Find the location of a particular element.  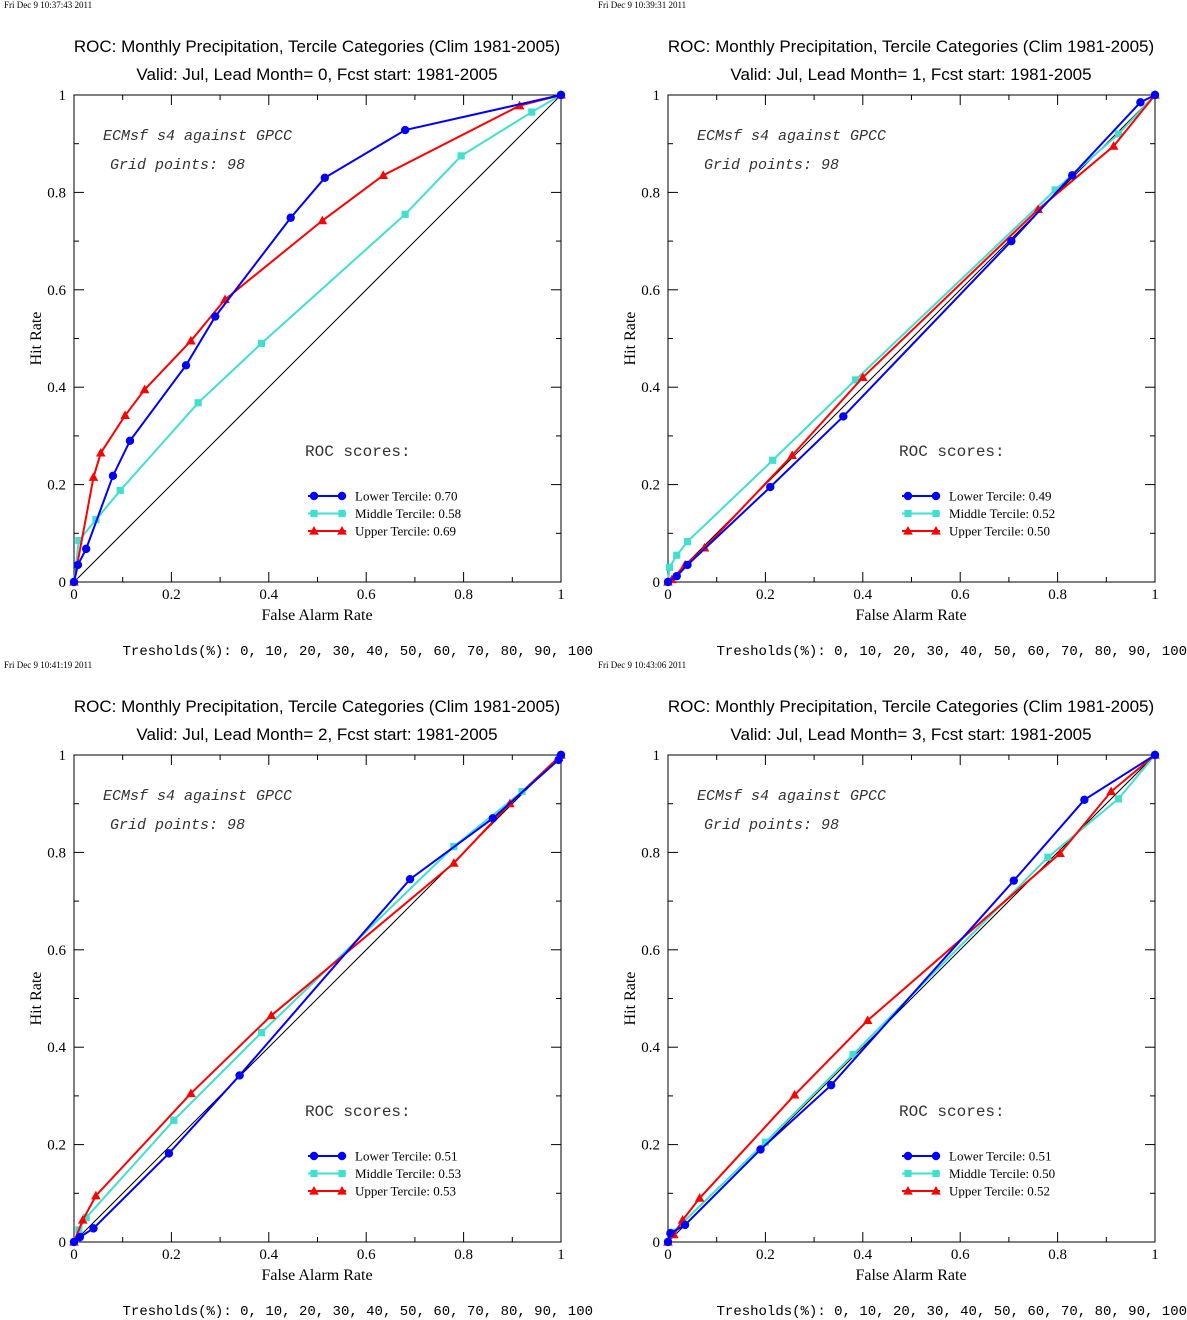

legend-label-middle: Middle Tercile: 0.53 is located at coordinates (408, 1173).